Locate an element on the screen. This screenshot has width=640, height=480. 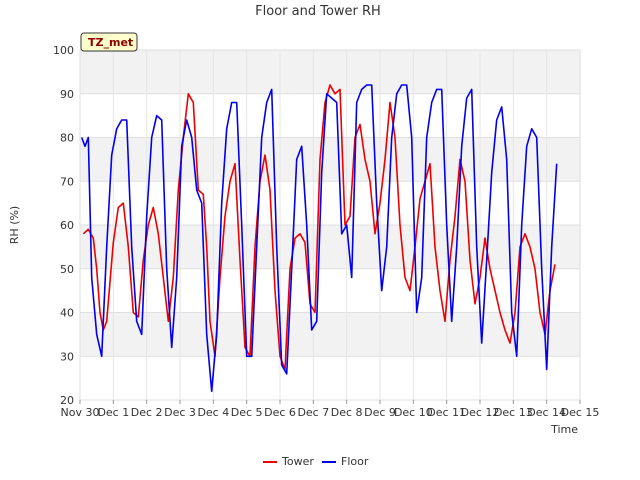
x-tick-label: Dec 9 is located at coordinates (380, 412).